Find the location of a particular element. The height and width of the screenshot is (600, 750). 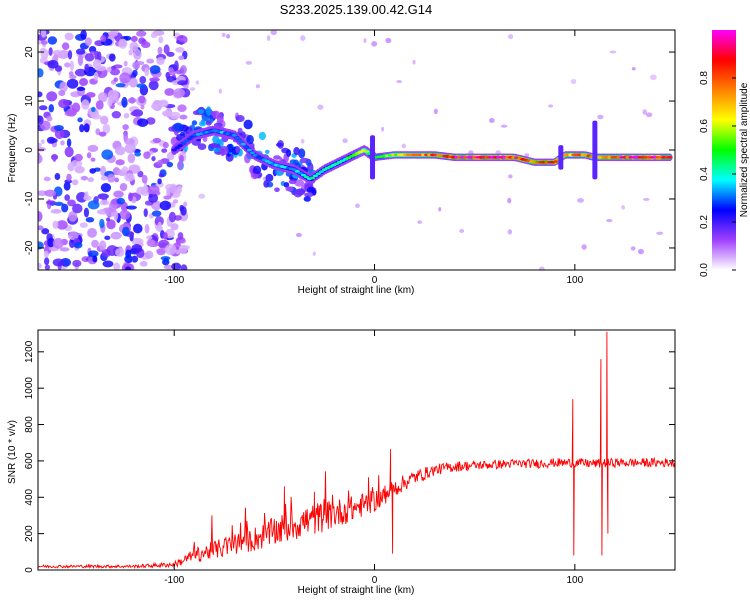

spectrogram-y-tick-label: 10 is located at coordinates (29, 101).